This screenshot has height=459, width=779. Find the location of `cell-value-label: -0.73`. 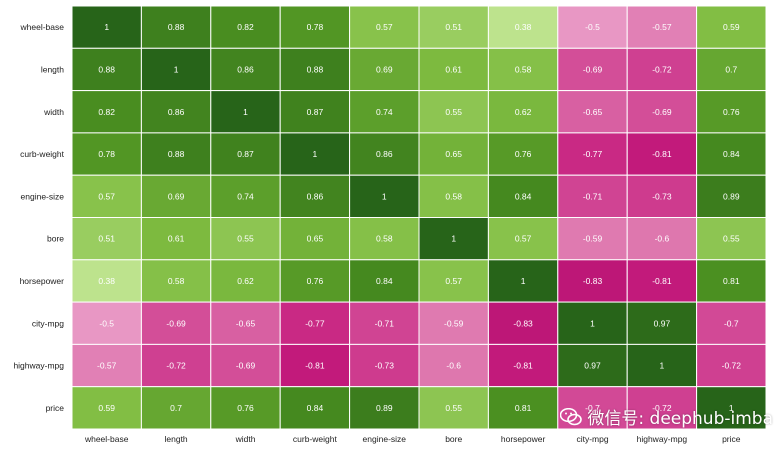

cell-value-label: -0.73 is located at coordinates (385, 366).